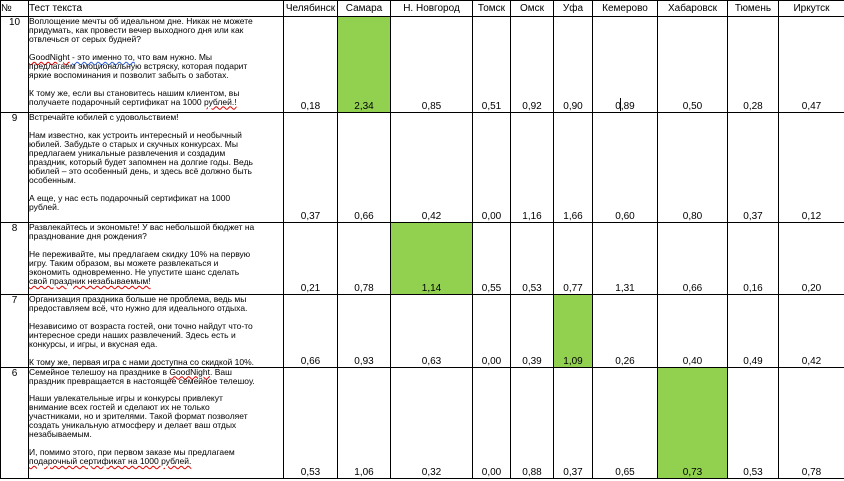 The height and width of the screenshot is (481, 844). What do you see at coordinates (14, 229) in the screenshot?
I see `row-number: 8` at bounding box center [14, 229].